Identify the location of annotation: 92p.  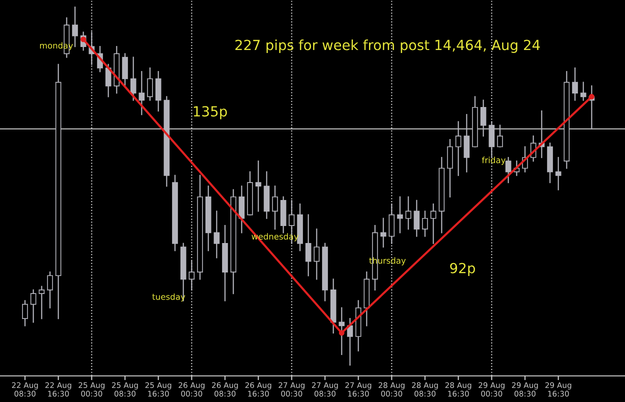
(462, 269).